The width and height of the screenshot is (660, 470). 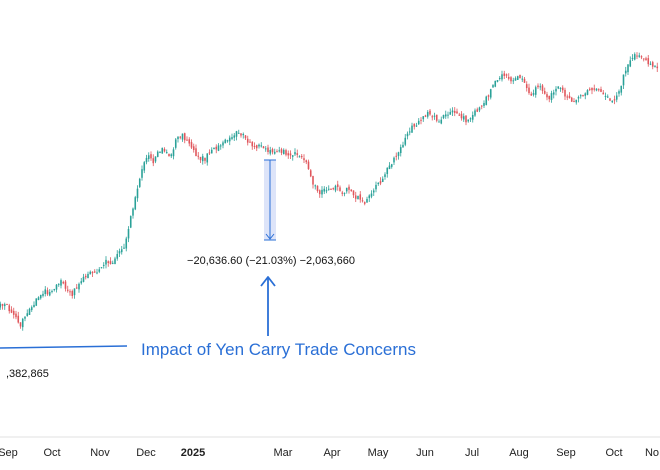 I want to click on x-tick-label: Sep, so click(x=566, y=453).